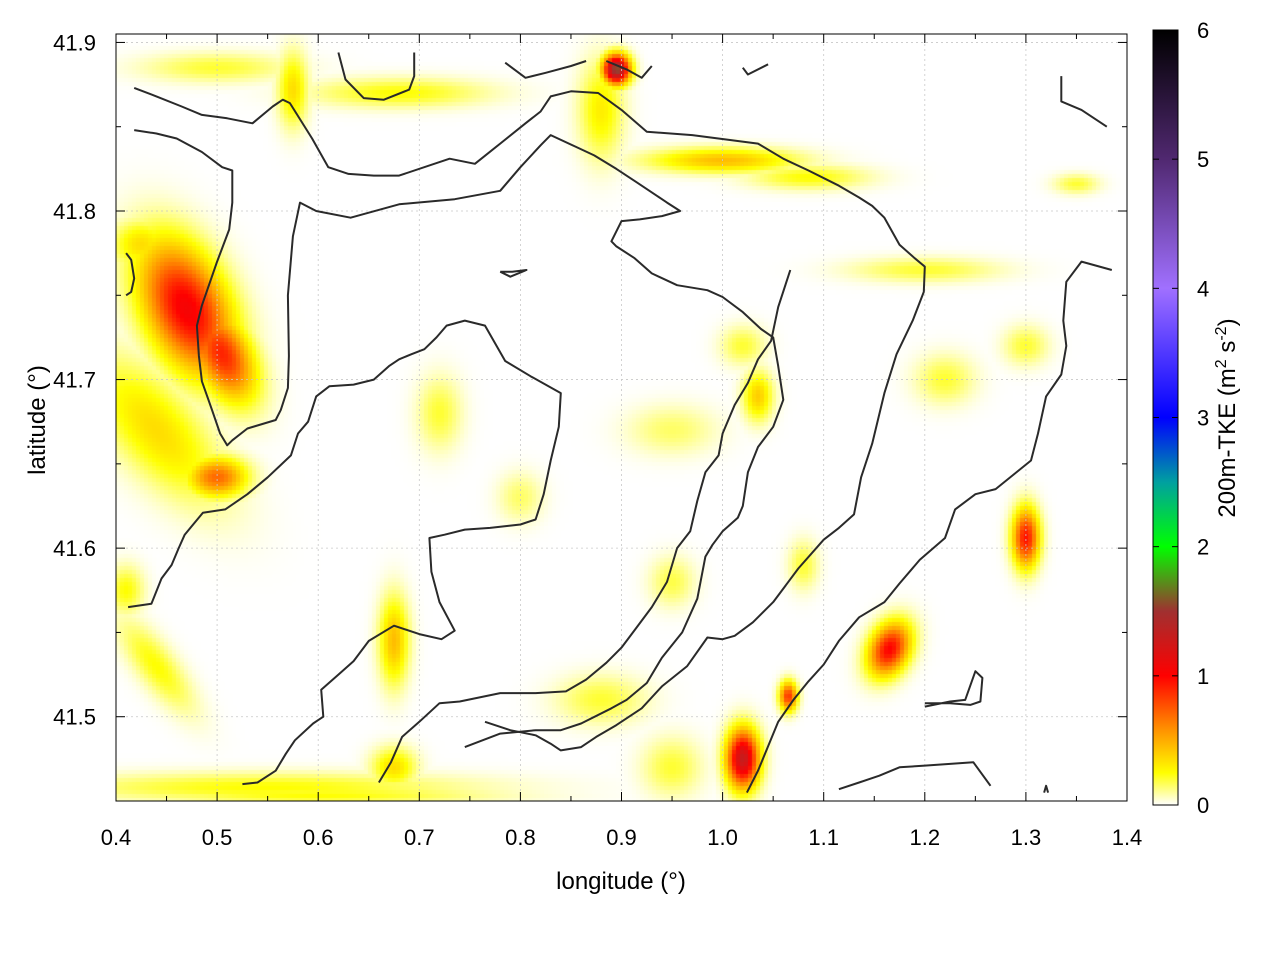 This screenshot has width=1280, height=960. What do you see at coordinates (1181, 418) in the screenshot?
I see `colorbar-ticks: 0 1 2 3 4 5 6` at bounding box center [1181, 418].